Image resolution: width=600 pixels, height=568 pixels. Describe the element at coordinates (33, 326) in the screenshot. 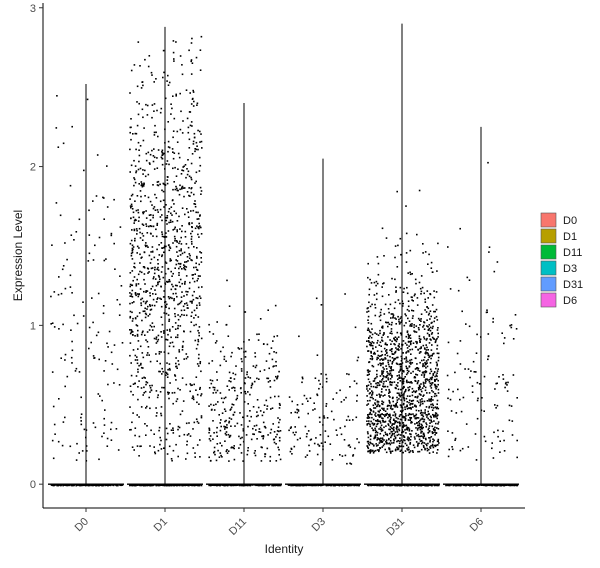

I see `y-tick-label: 1` at that location.